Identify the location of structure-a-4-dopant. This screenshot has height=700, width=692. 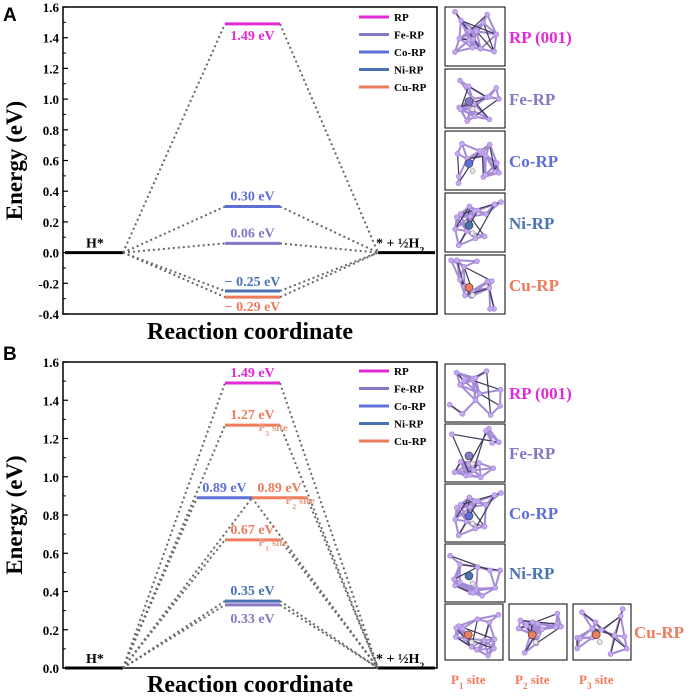
(469, 287).